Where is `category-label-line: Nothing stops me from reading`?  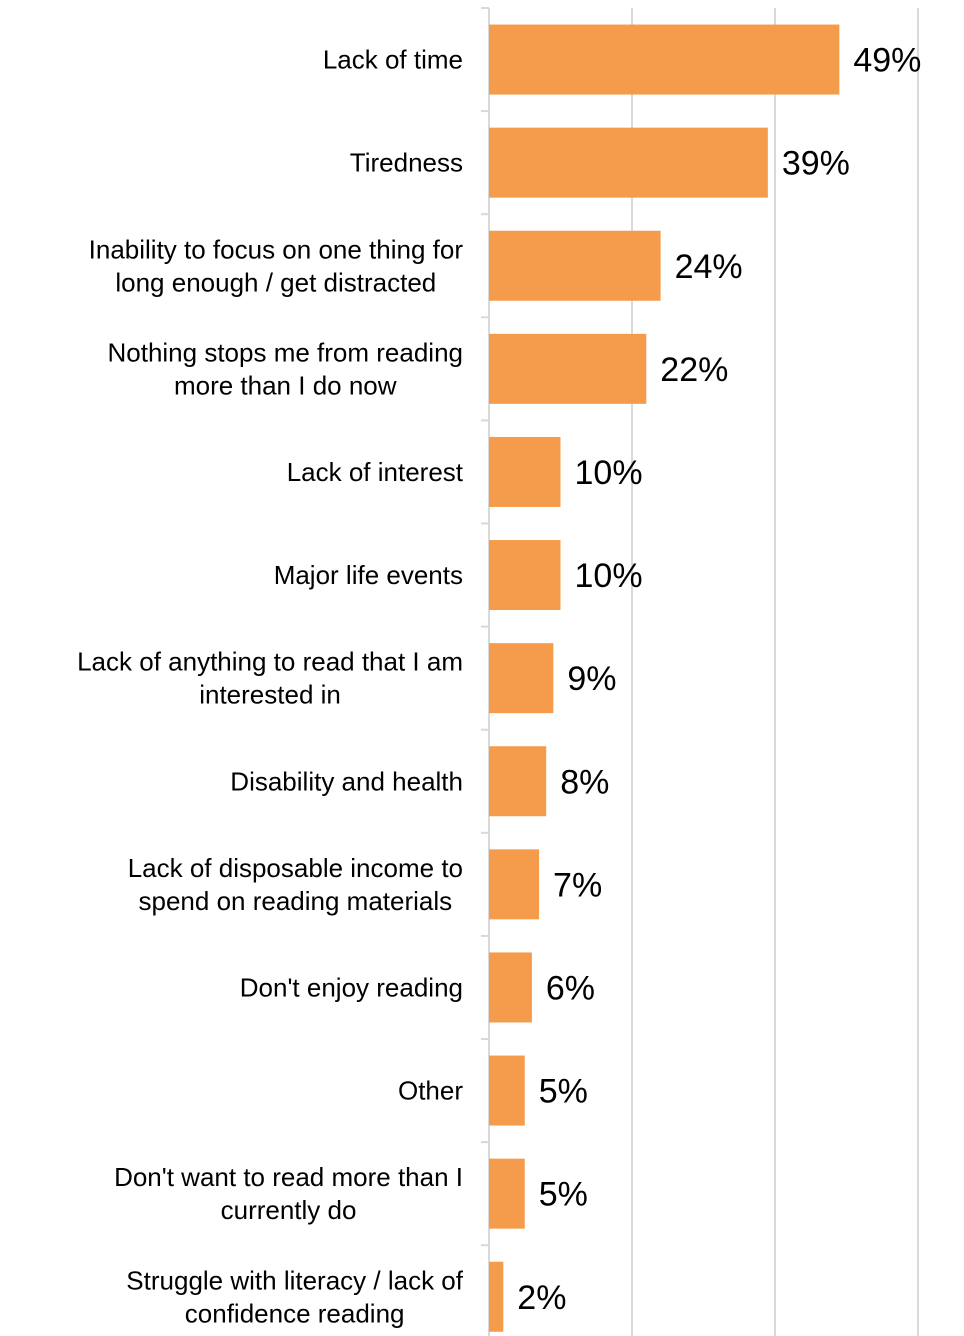 category-label-line: Nothing stops me from reading is located at coordinates (285, 352).